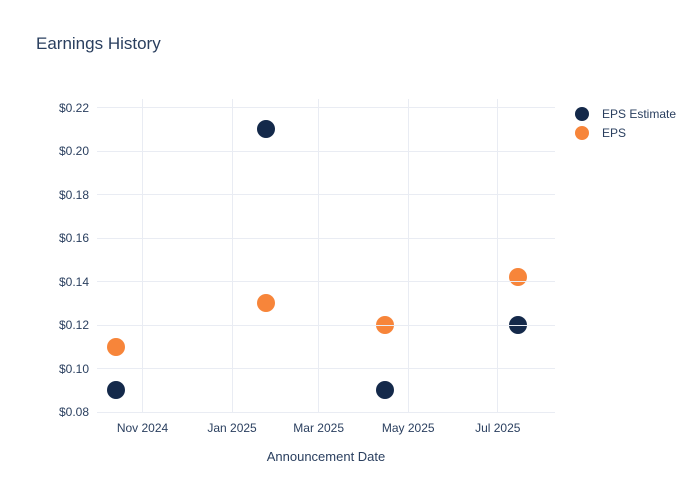  I want to click on x-tick-label: Nov 2024, so click(142, 428).